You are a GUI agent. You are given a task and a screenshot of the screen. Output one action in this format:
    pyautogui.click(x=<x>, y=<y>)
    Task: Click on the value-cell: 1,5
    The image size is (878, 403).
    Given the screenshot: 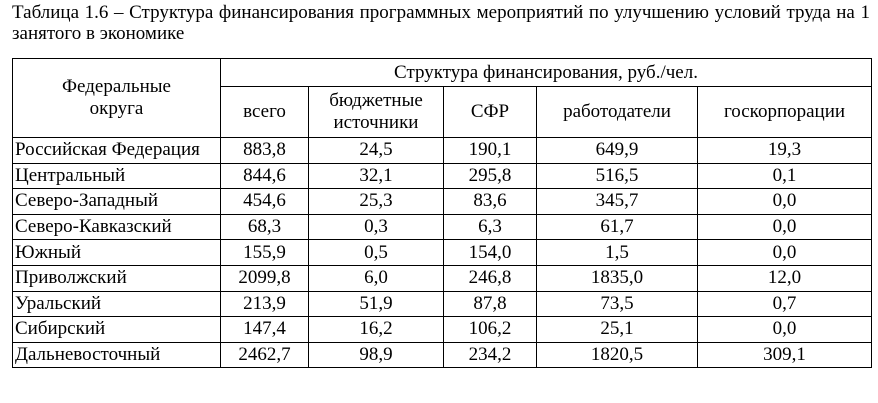 What is the action you would take?
    pyautogui.click(x=617, y=252)
    